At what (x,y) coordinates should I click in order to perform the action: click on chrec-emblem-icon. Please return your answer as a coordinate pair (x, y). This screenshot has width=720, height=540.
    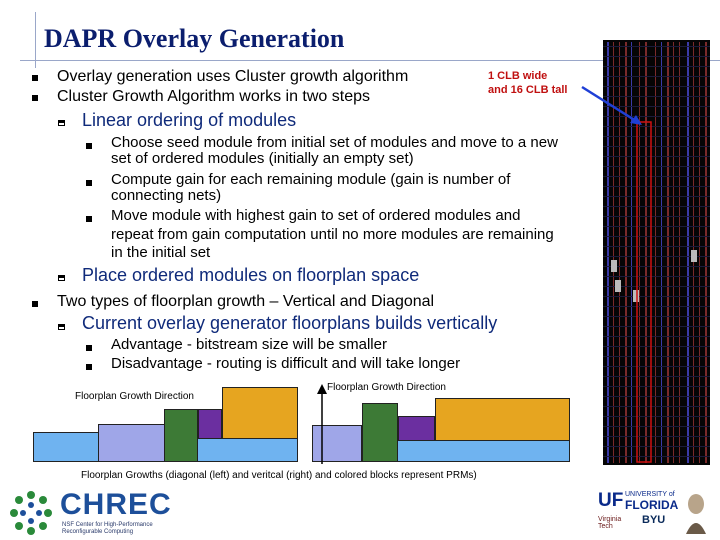
    Looking at the image, I should click on (31, 513).